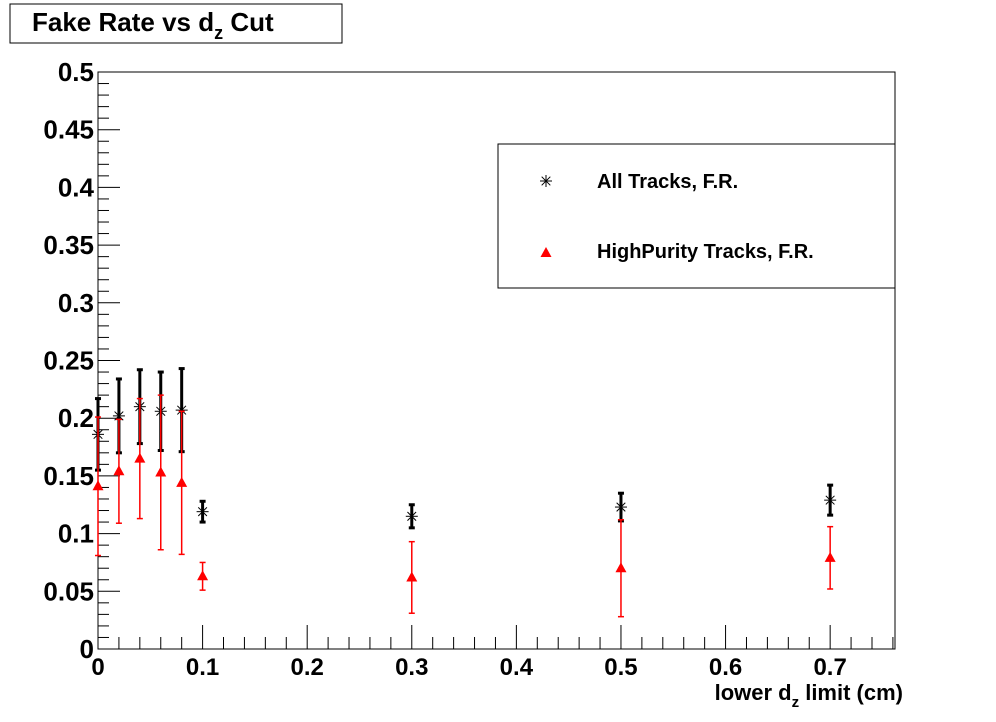  Describe the element at coordinates (546, 252) in the screenshot. I see `legend-marker-triangle-icon` at that location.